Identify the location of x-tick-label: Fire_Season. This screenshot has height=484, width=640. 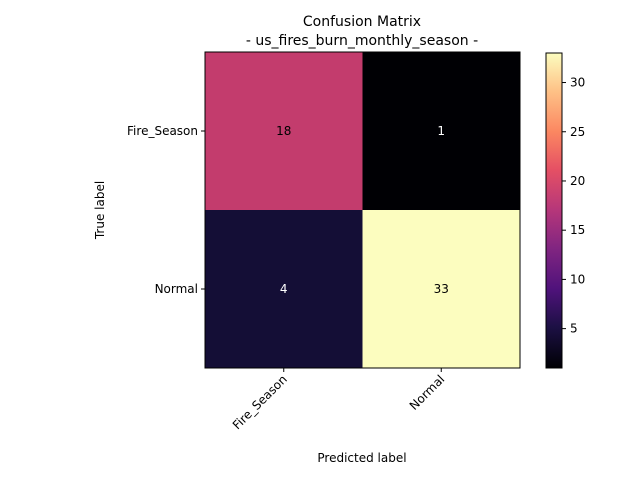
(260, 402).